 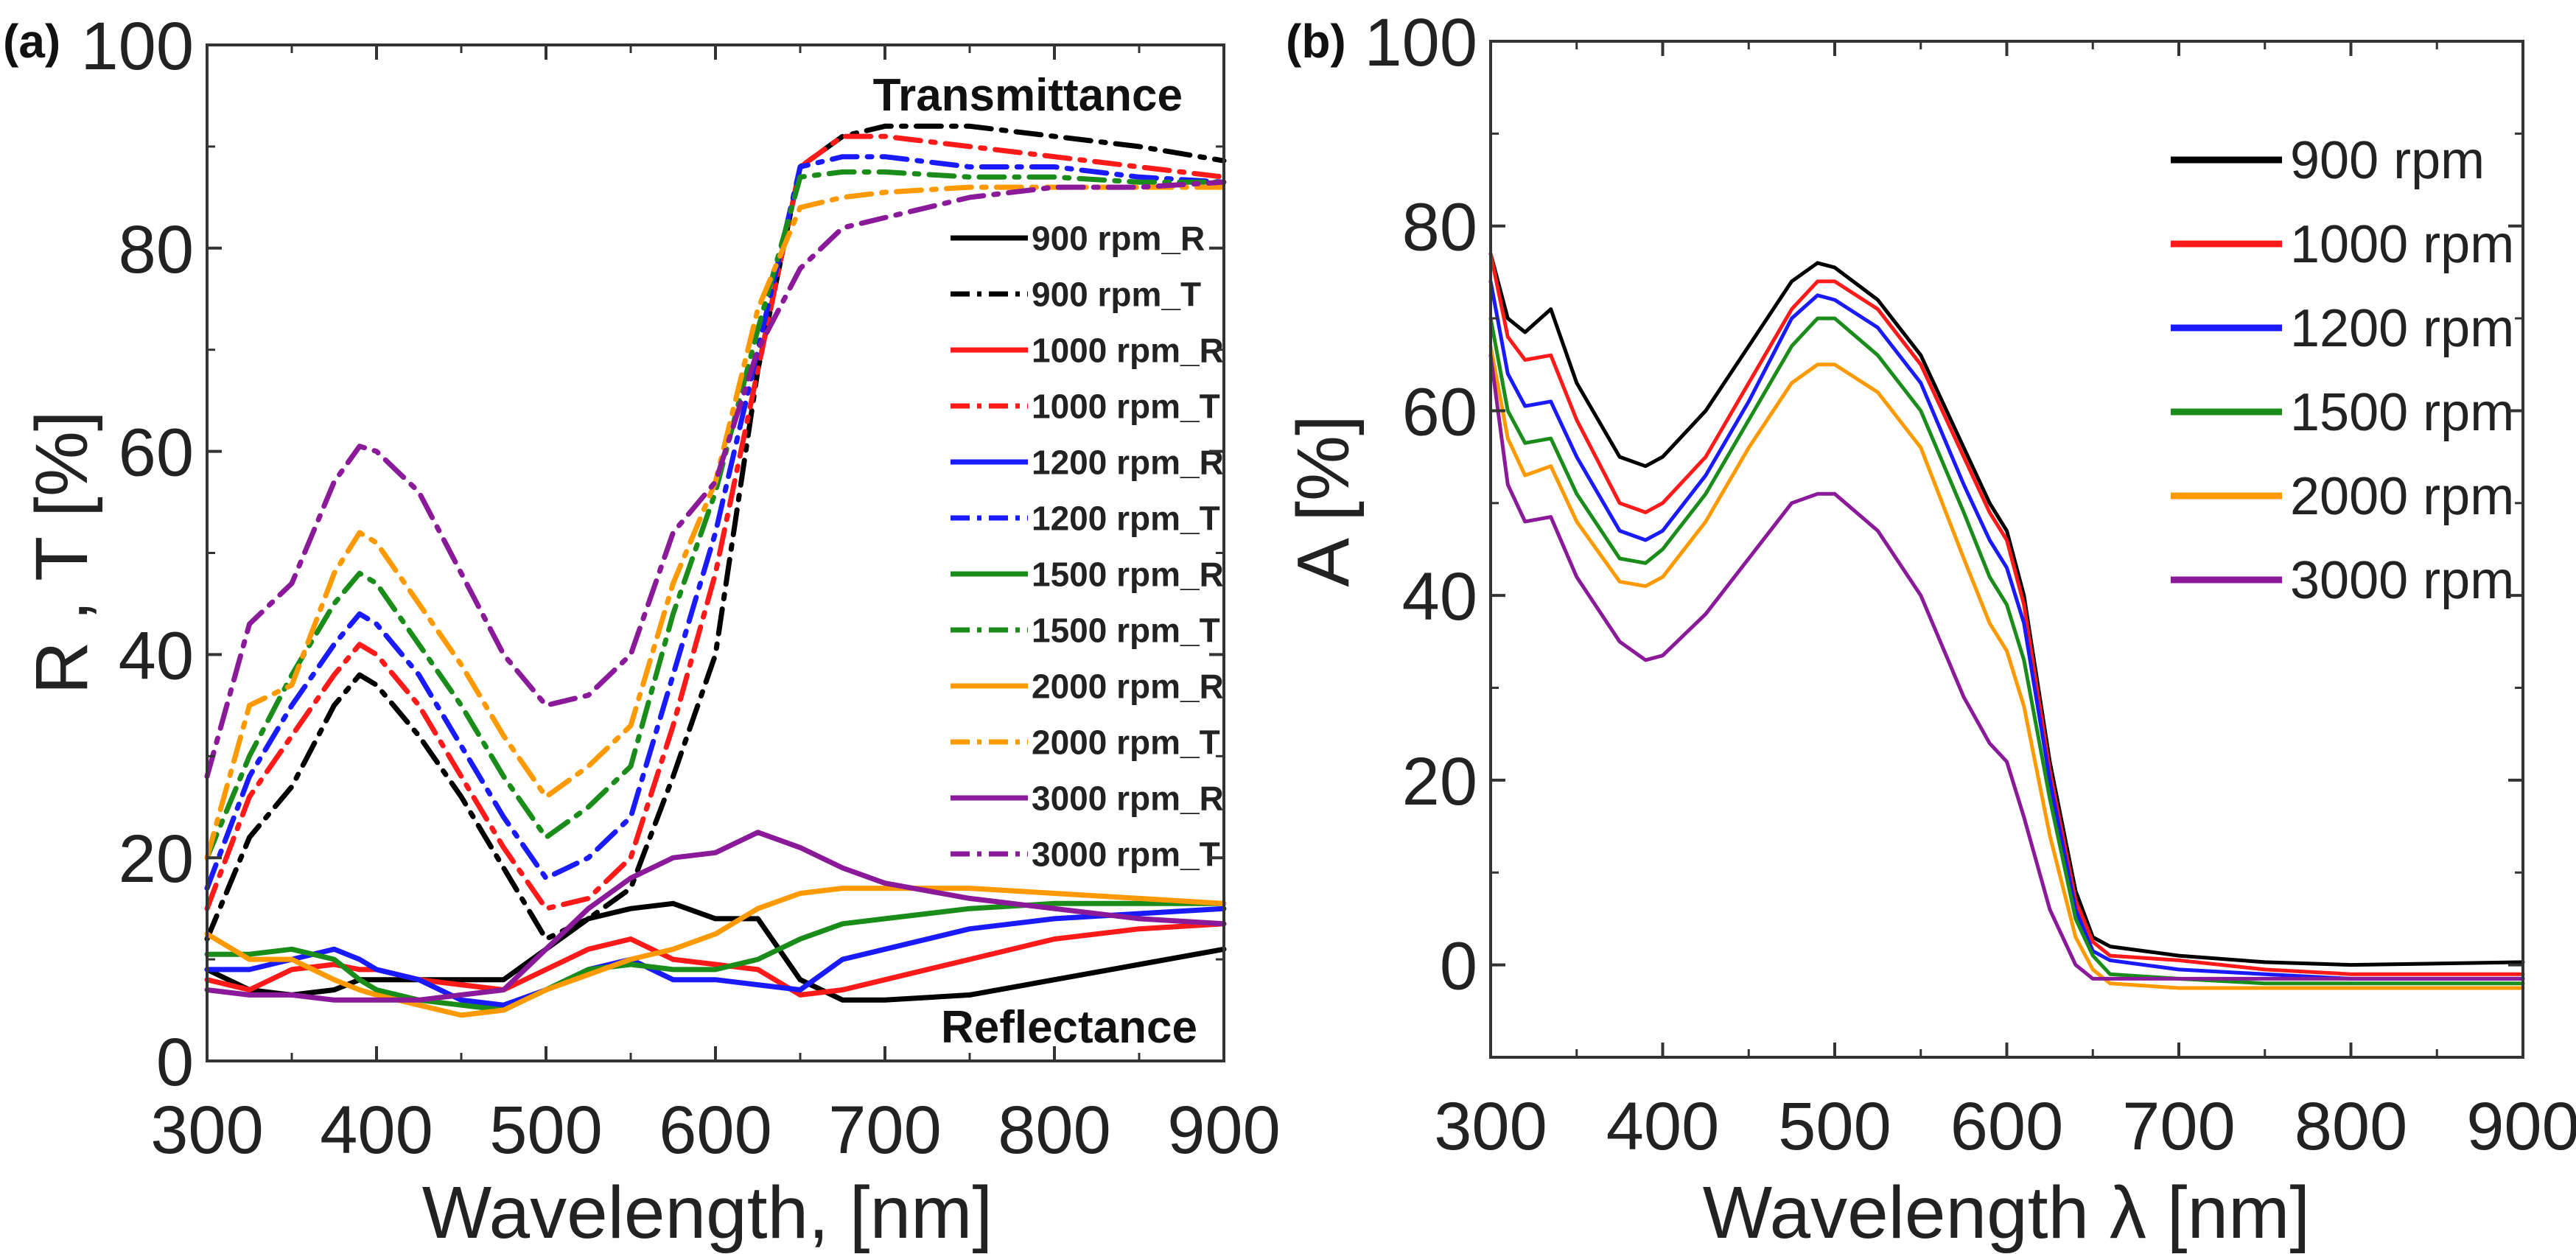 What do you see at coordinates (1316, 41) in the screenshot?
I see `panel-b-label: (b)` at bounding box center [1316, 41].